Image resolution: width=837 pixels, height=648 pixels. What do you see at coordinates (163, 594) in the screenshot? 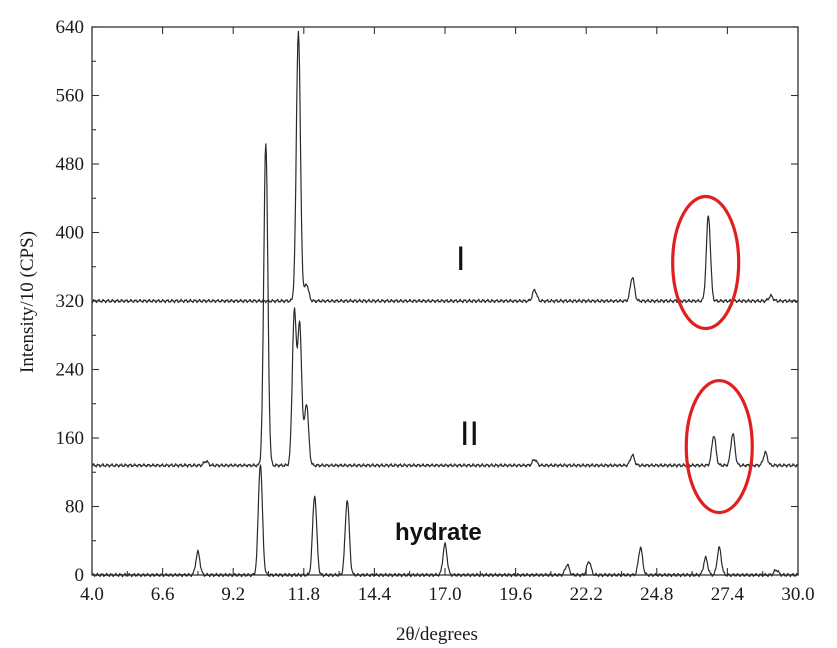
I see `x-tick-label: 6.6` at bounding box center [163, 594].